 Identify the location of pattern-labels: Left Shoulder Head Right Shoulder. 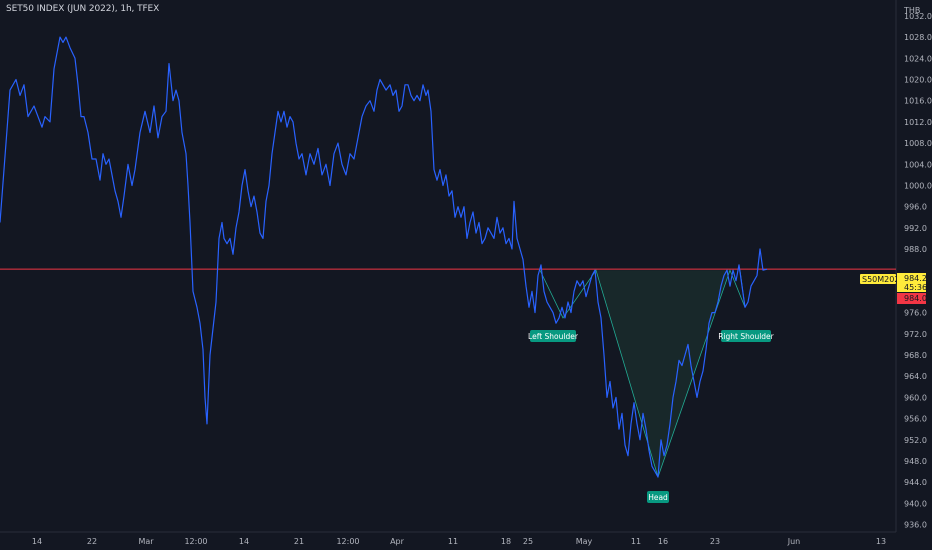
(651, 416).